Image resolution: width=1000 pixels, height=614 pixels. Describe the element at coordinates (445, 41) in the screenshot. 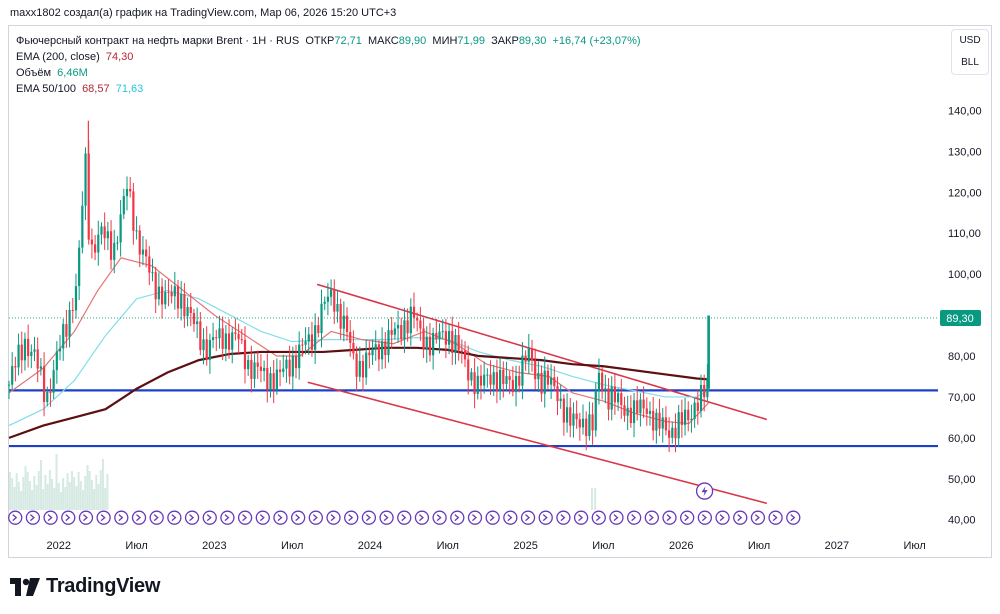

I see `legend-low-label: МИН` at that location.